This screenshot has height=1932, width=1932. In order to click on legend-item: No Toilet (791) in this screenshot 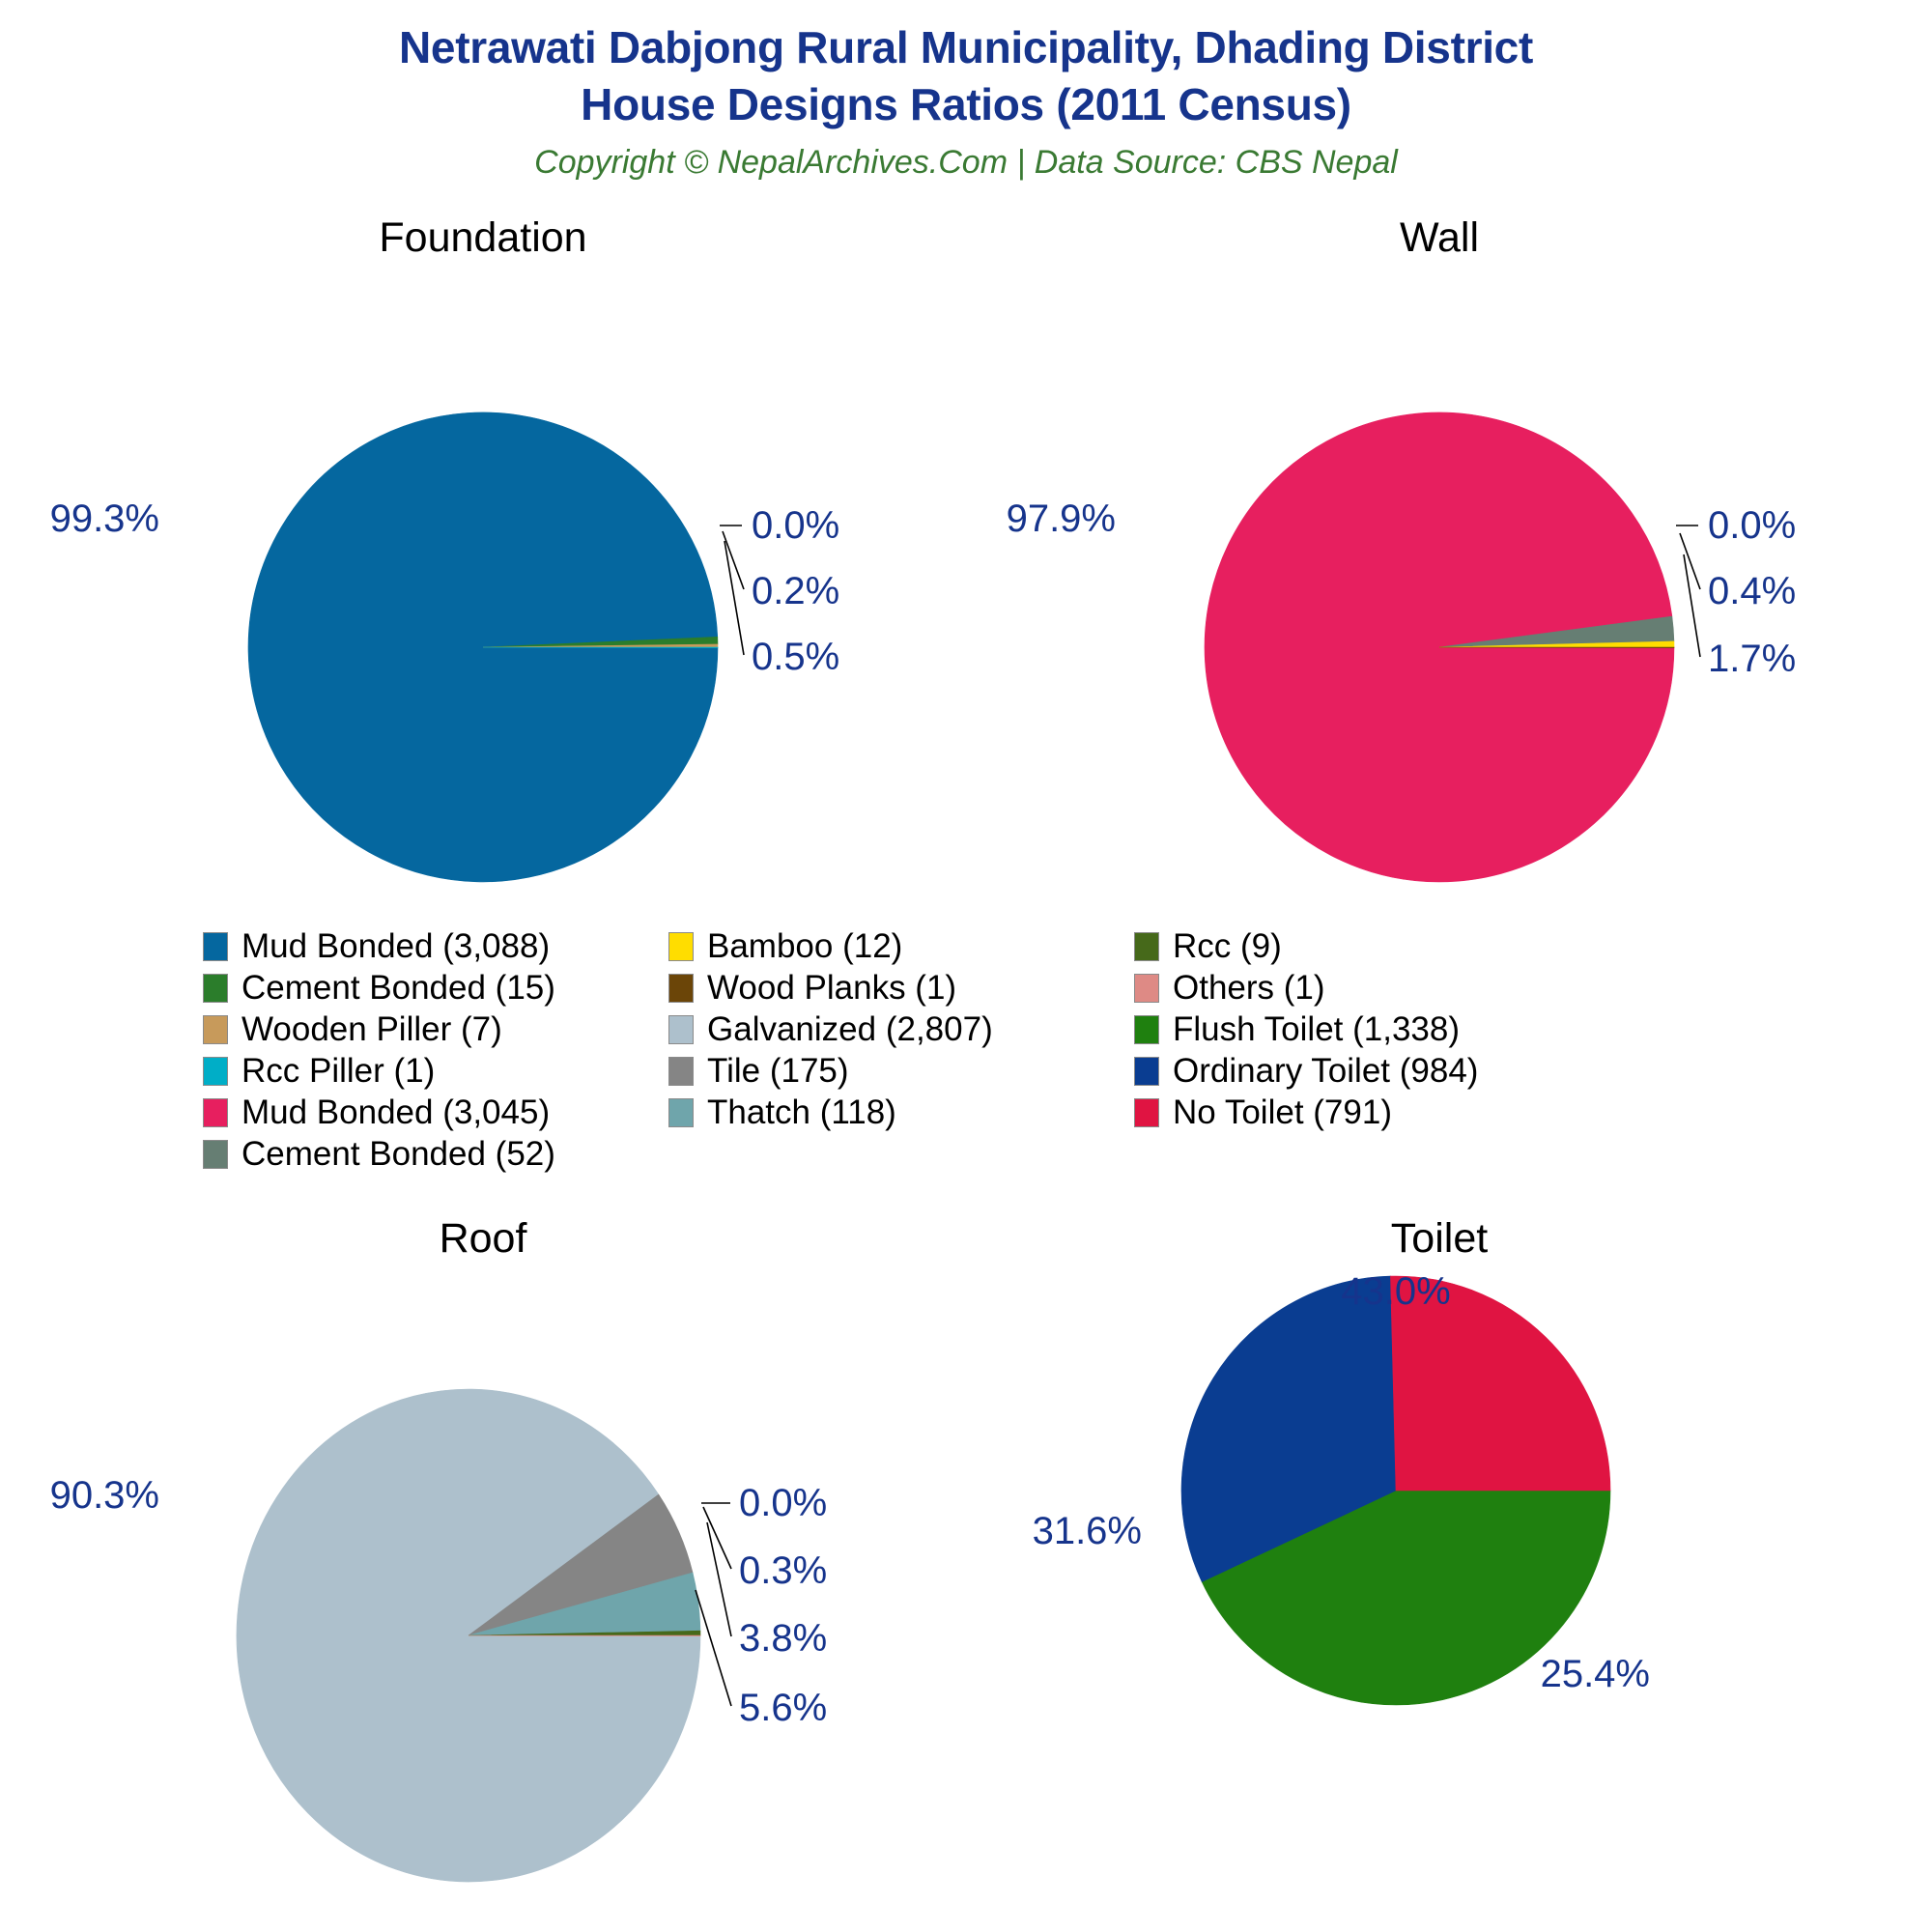, I will do `click(1367, 1112)`.